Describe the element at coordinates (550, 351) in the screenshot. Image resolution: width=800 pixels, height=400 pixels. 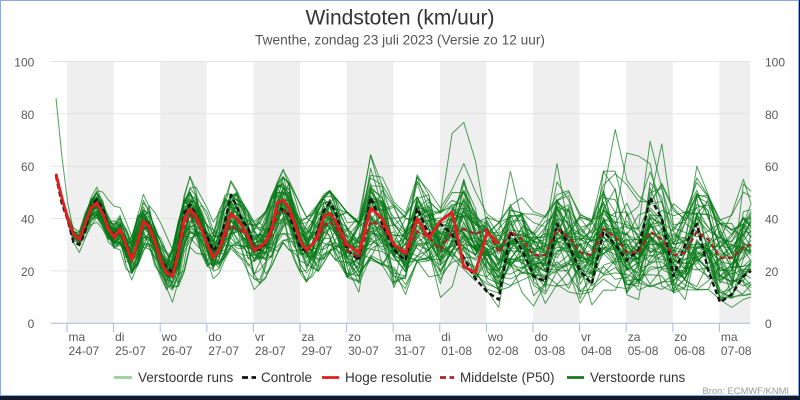
I see `svg-text: 03-08` at that location.